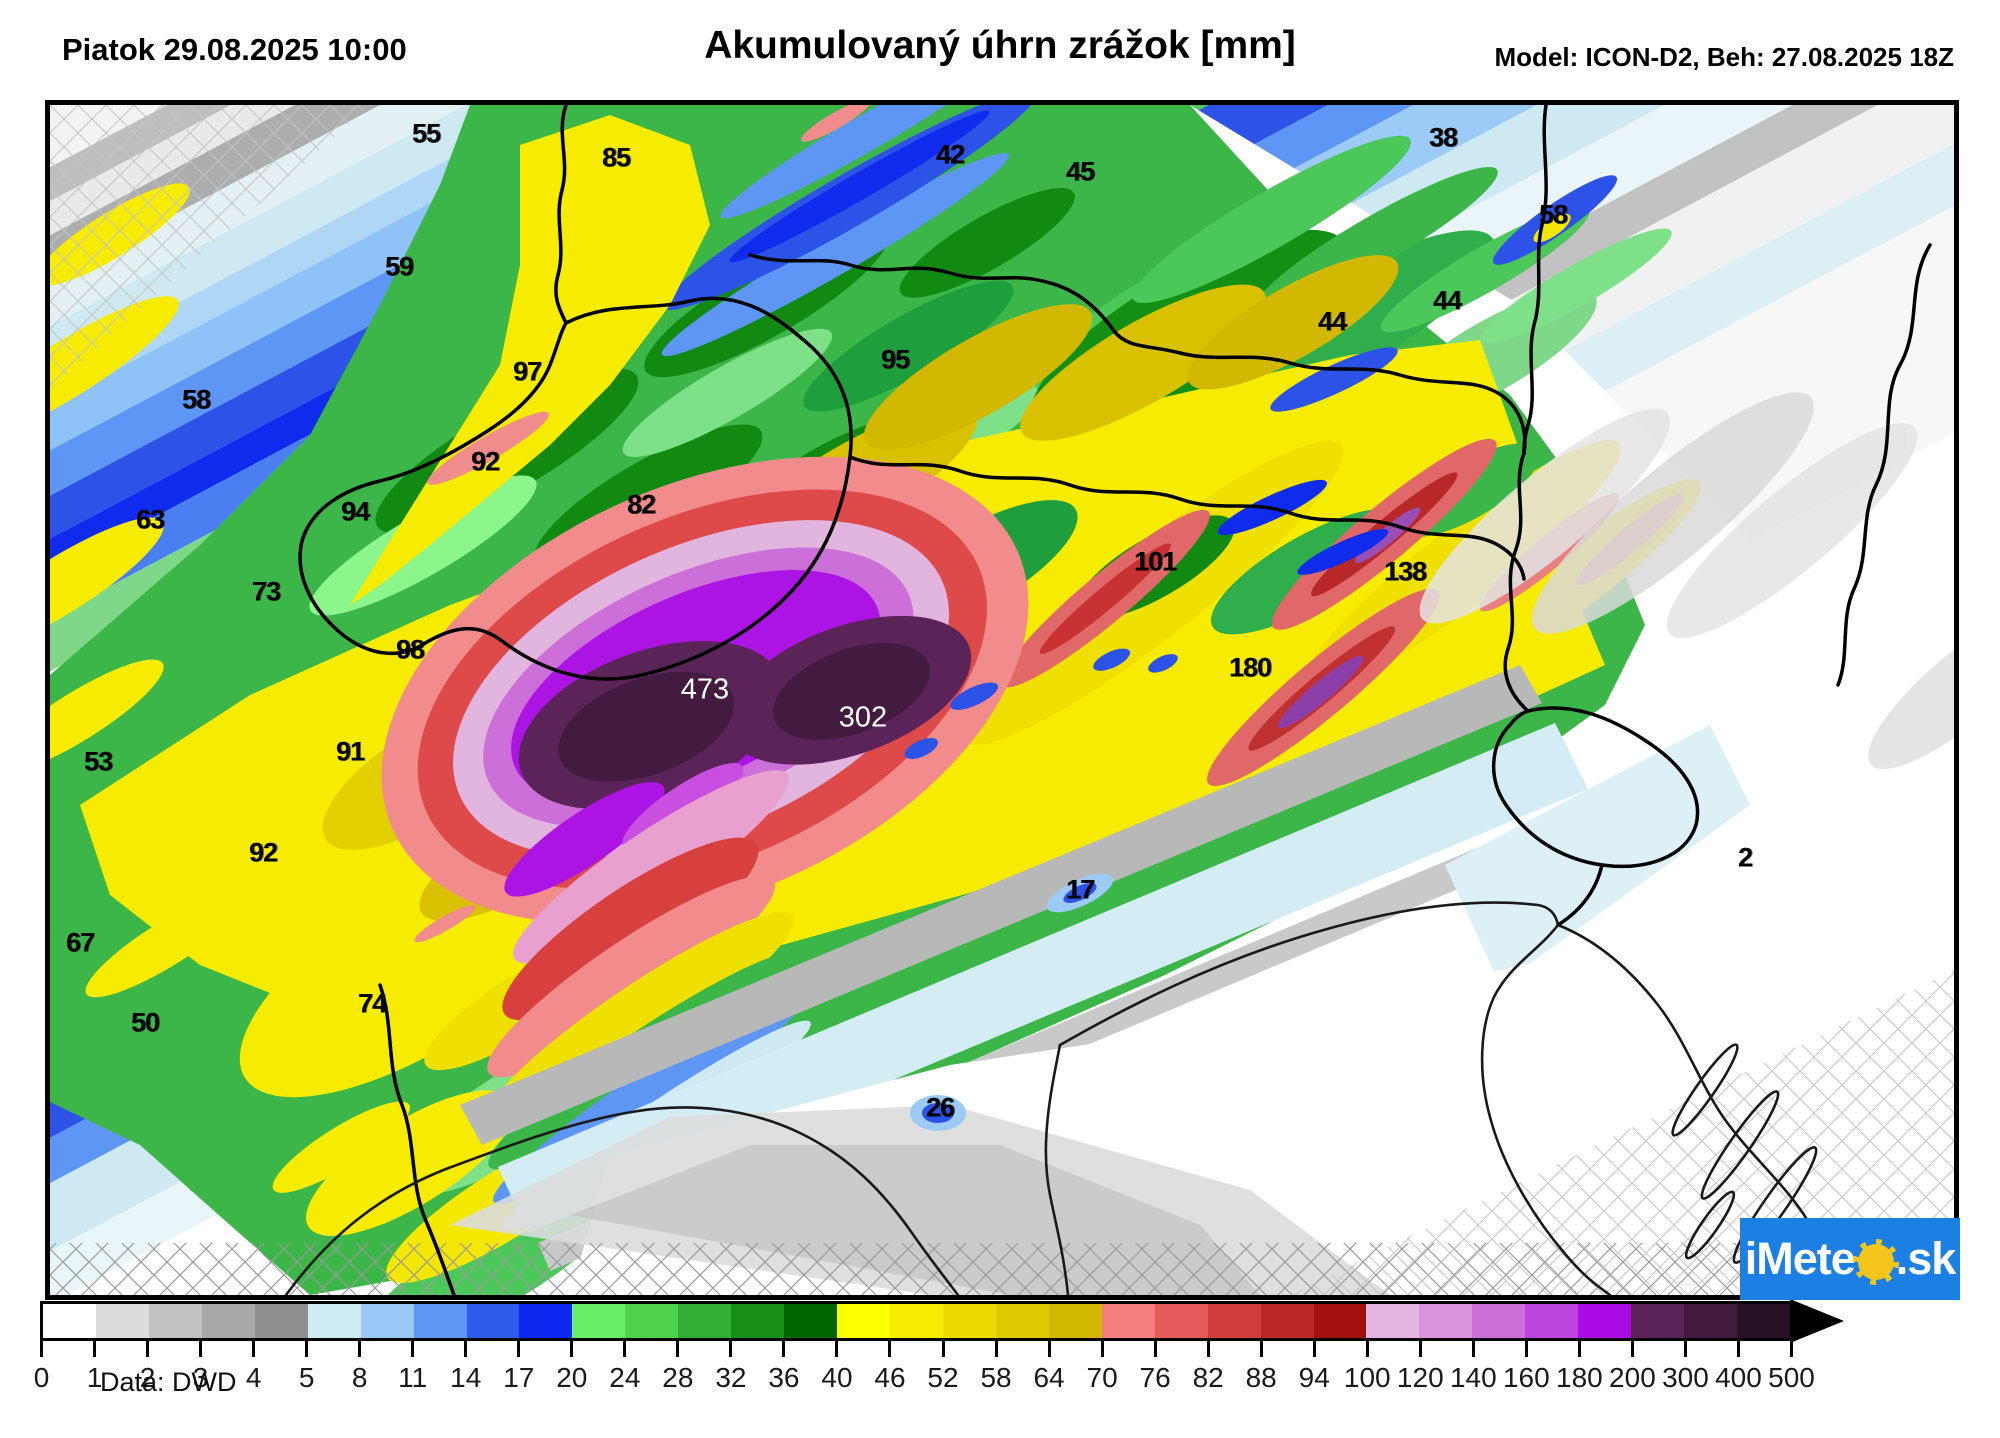 The image size is (2000, 1438). What do you see at coordinates (625, 1377) in the screenshot?
I see `colorbar-tick-label: 24` at bounding box center [625, 1377].